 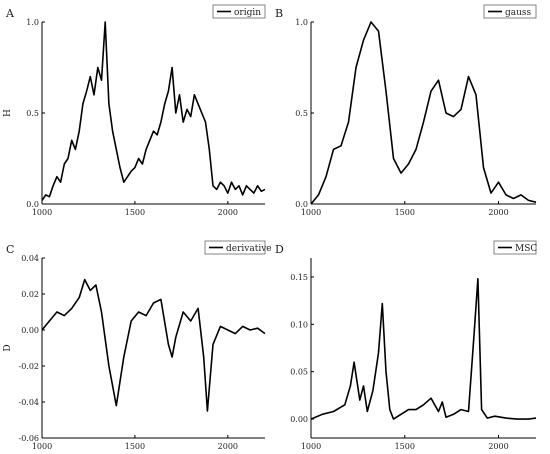 What do you see at coordinates (526, 249) in the screenshot?
I see `legend-label: MSC` at bounding box center [526, 249].